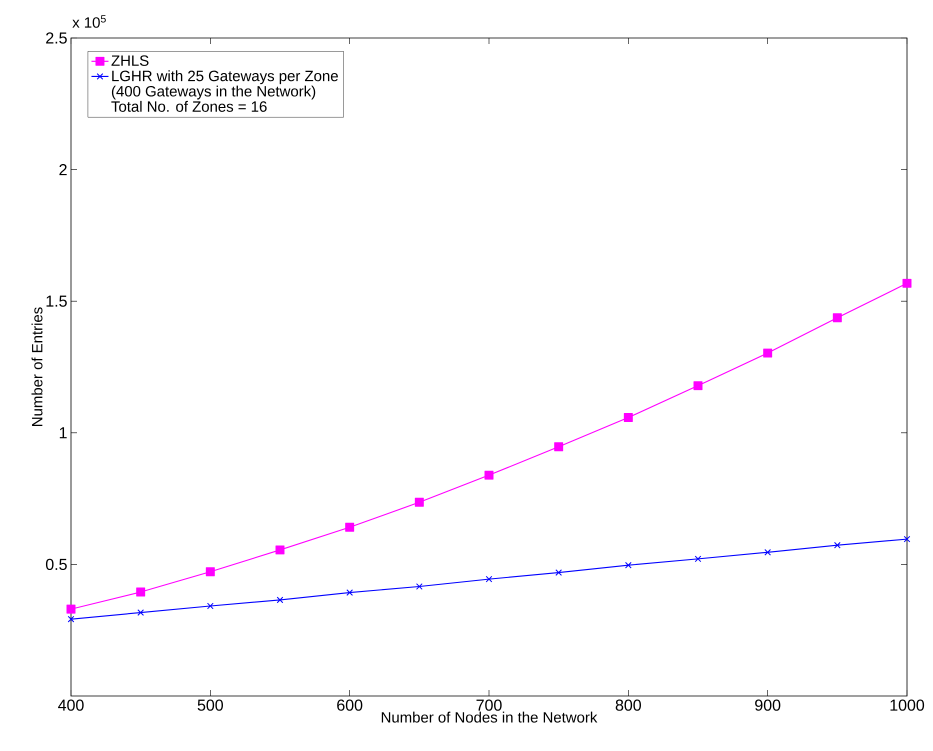  Describe the element at coordinates (56, 564) in the screenshot. I see `y-tick-label: 0.5` at that location.